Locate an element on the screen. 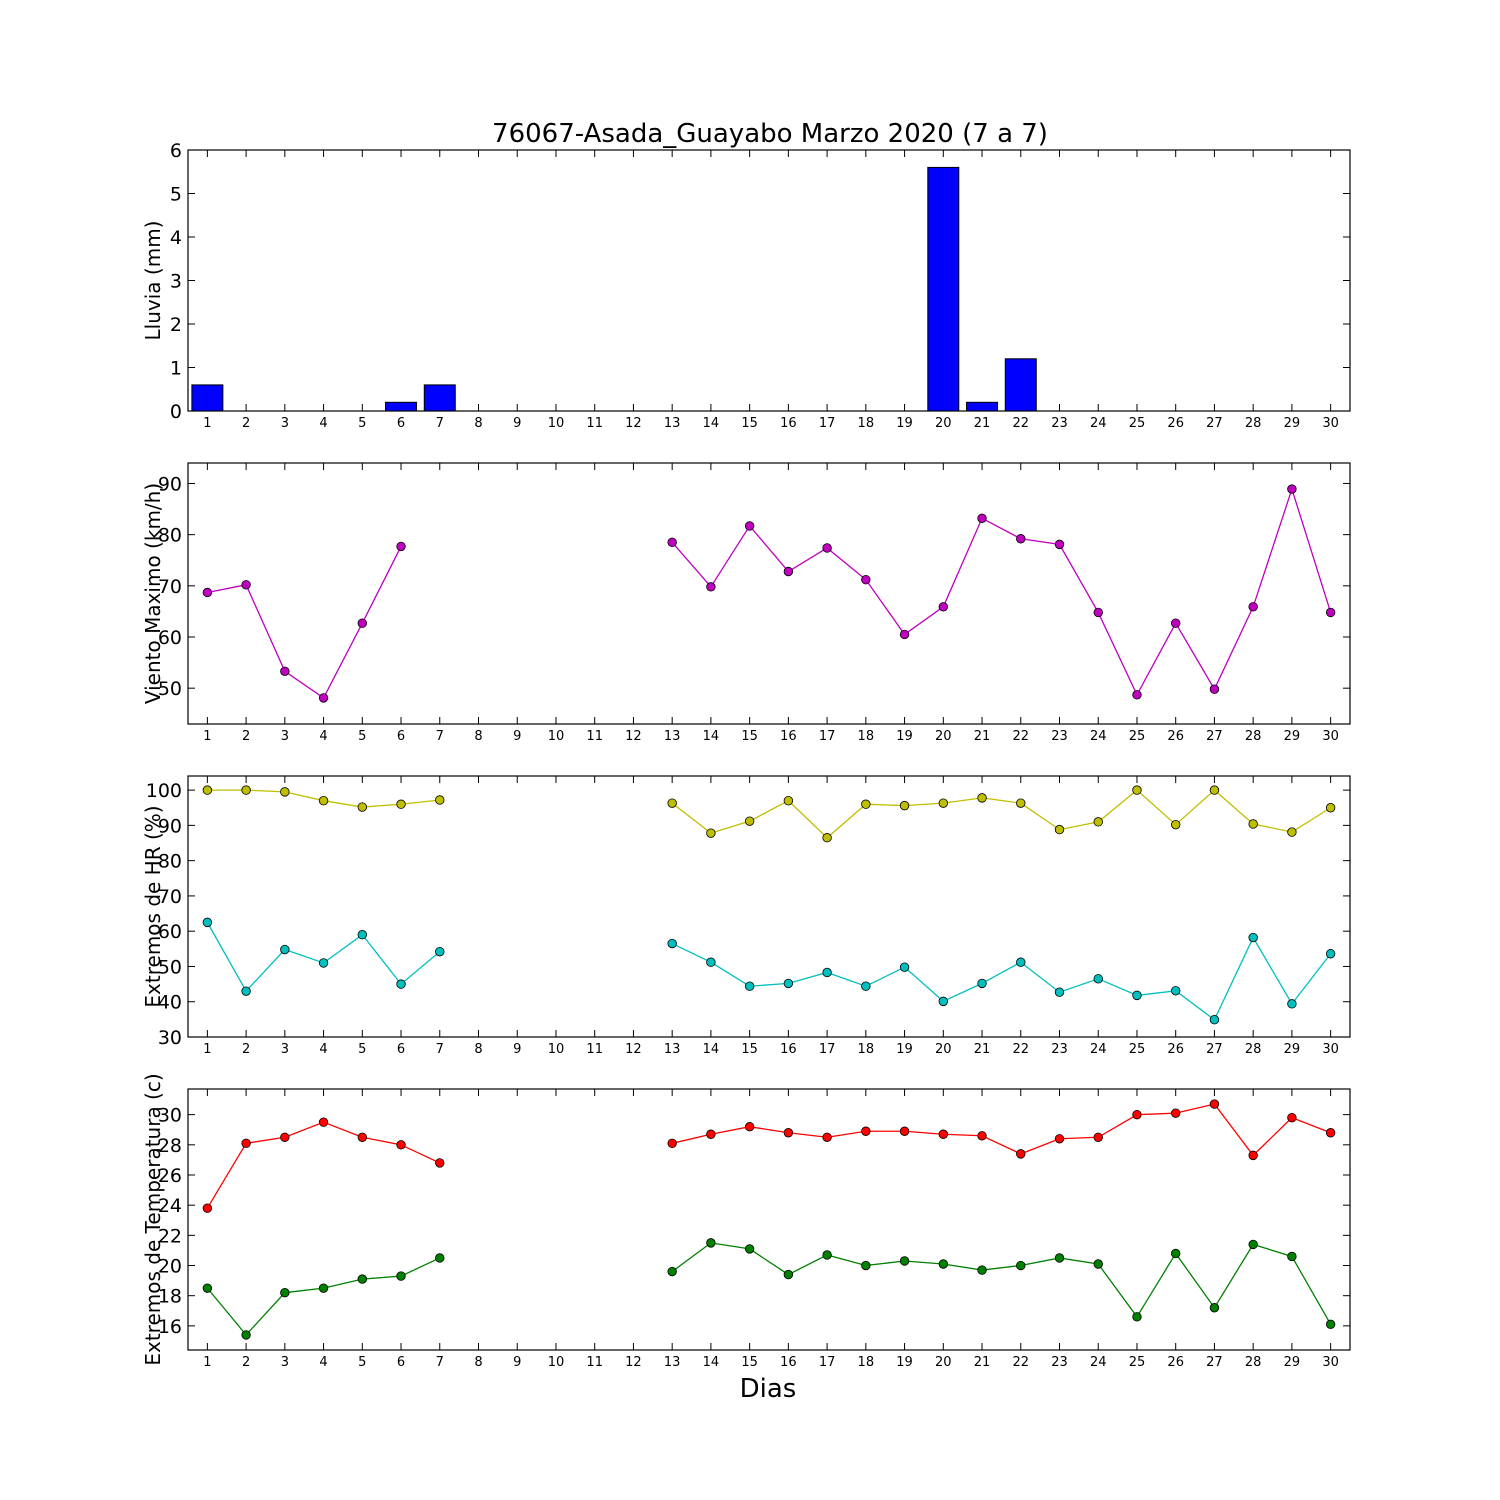  wind-xtick-label: 10 is located at coordinates (556, 736).